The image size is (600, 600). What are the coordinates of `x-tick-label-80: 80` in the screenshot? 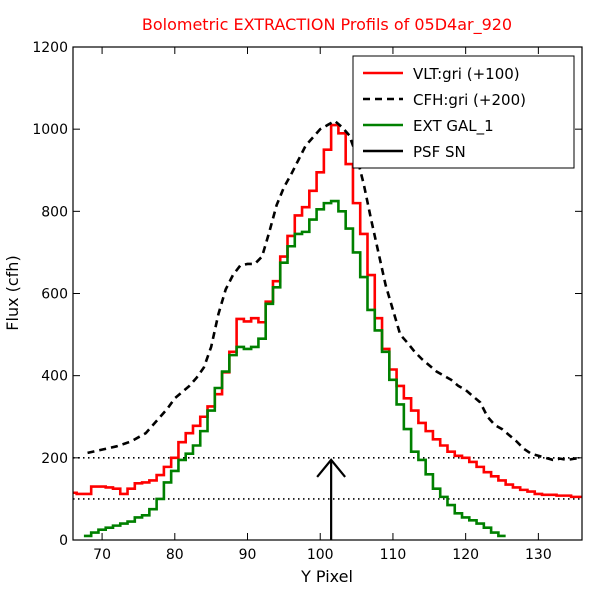 It's located at (175, 555).